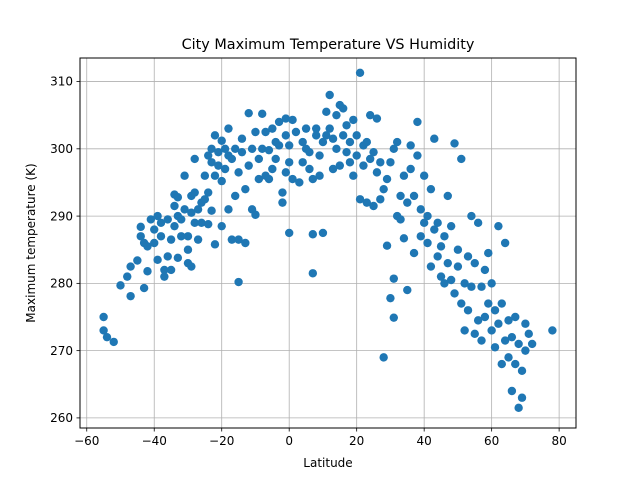 The image size is (640, 484). What do you see at coordinates (328, 45) in the screenshot?
I see `chart-title: City Maximum Temperature VS Humidity` at bounding box center [328, 45].